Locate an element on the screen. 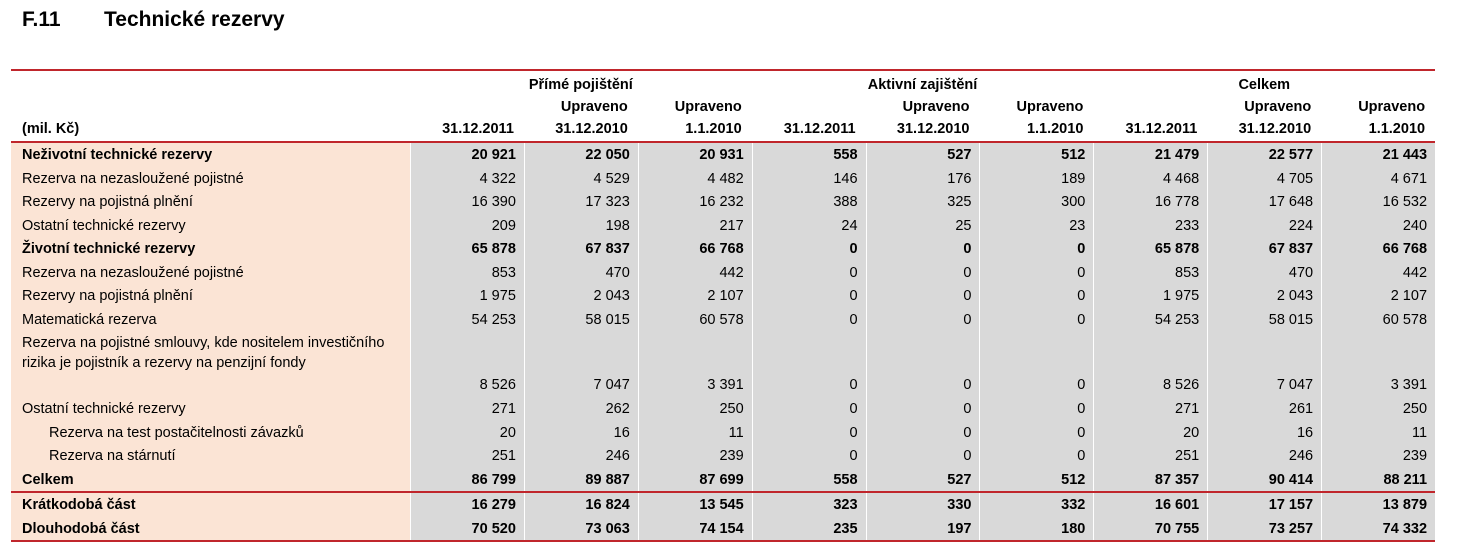 The image size is (1457, 559). value-cell: 17 323 is located at coordinates (580, 202).